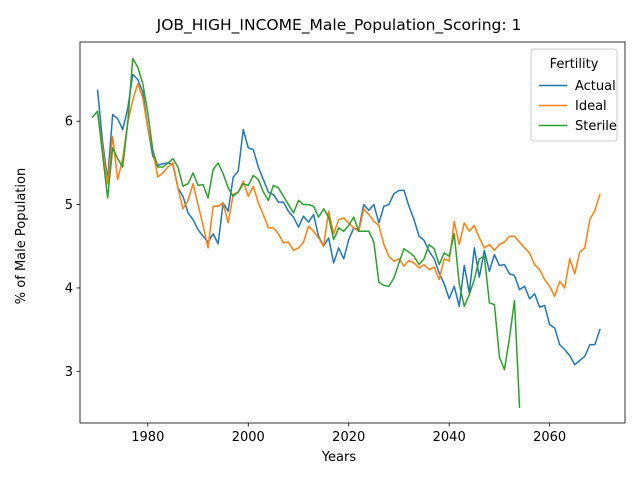 This screenshot has width=640, height=480. Describe the element at coordinates (449, 437) in the screenshot. I see `x-tick-label: 2040` at that location.